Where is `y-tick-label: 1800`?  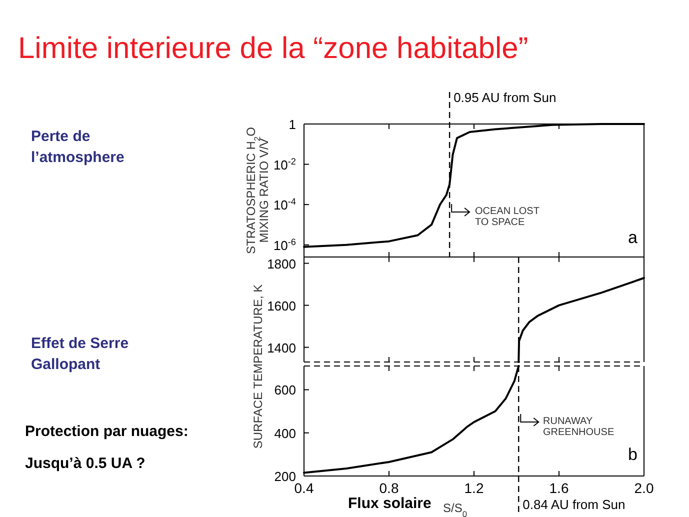 y-tick-label: 1800 is located at coordinates (281, 264).